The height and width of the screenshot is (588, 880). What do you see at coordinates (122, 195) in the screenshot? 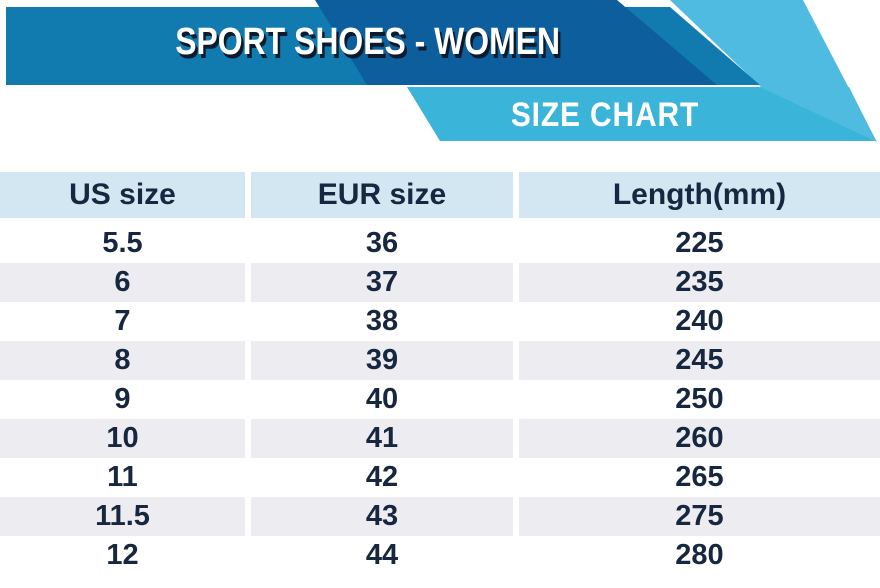
I see `column-header-us-size: US size` at bounding box center [122, 195].